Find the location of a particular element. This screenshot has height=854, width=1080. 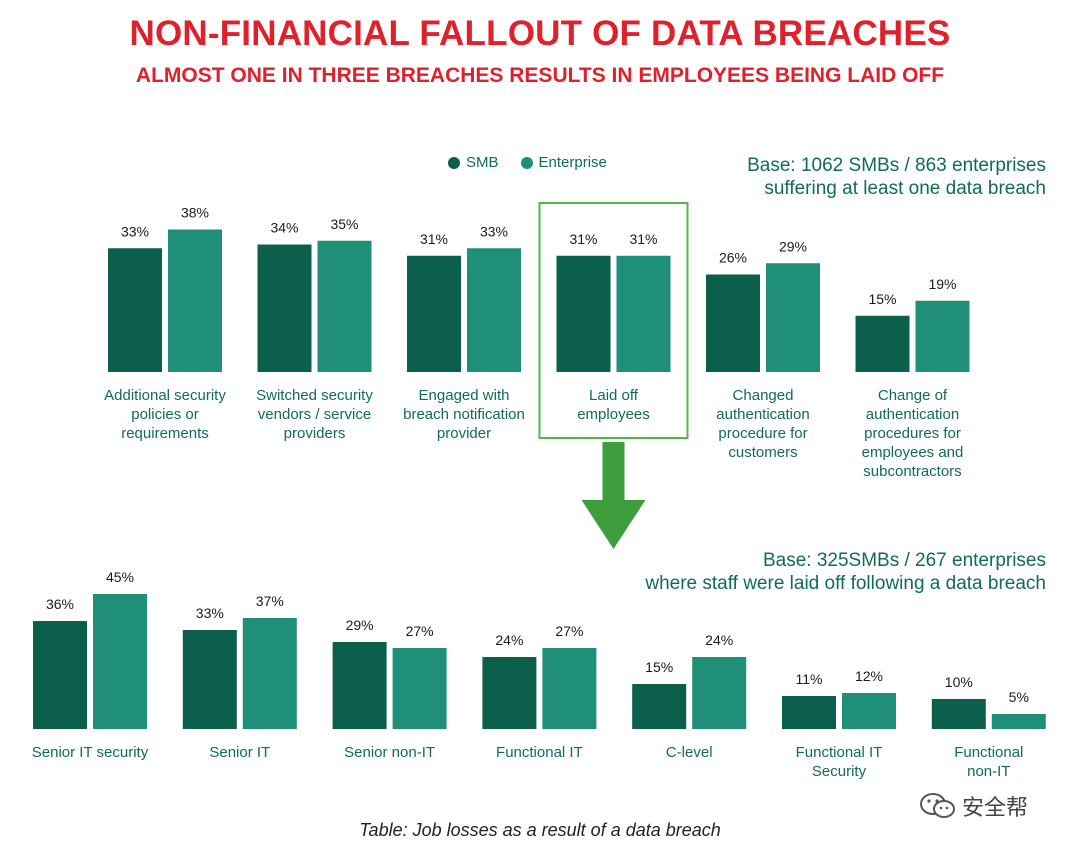

chart-1-category-label: Change of is located at coordinates (913, 395).